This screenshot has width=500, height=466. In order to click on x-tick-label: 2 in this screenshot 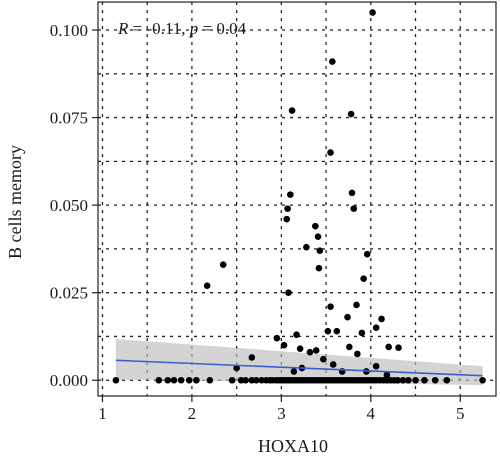, I will do `click(192, 413)`.